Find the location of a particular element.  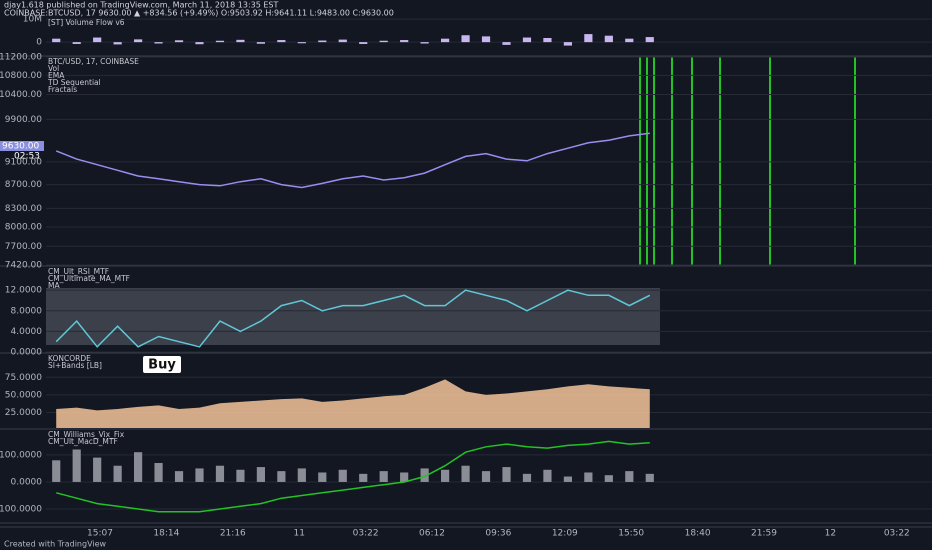

y-tick-label: -100.0000 is located at coordinates (21, 510).